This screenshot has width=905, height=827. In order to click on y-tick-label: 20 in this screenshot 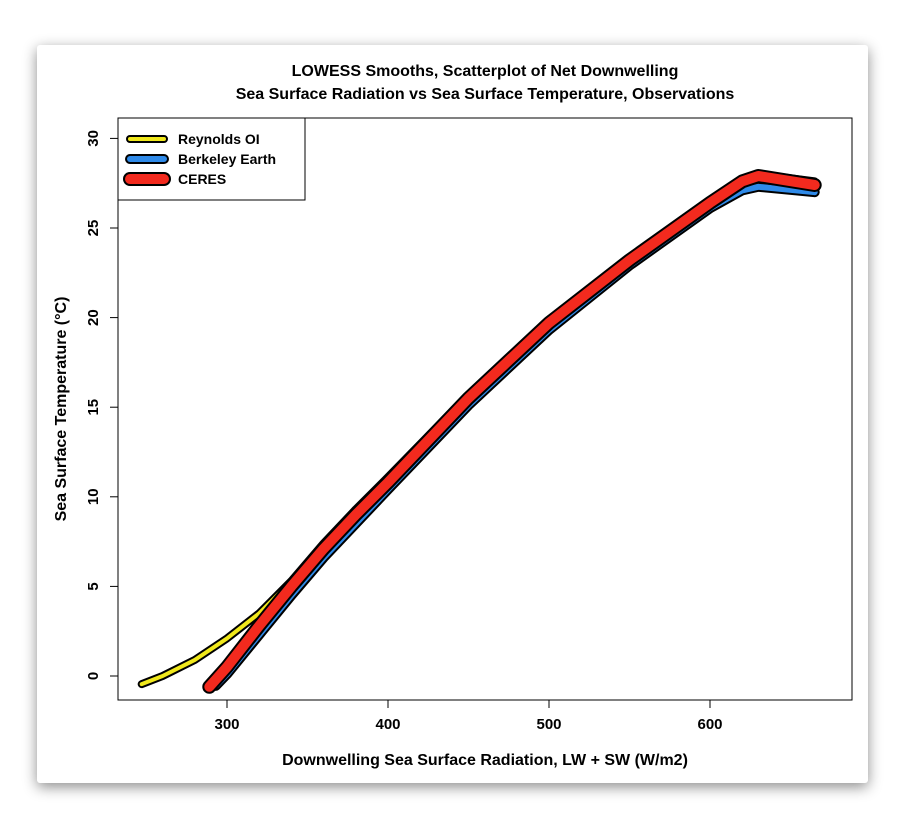, I will do `click(93, 317)`.